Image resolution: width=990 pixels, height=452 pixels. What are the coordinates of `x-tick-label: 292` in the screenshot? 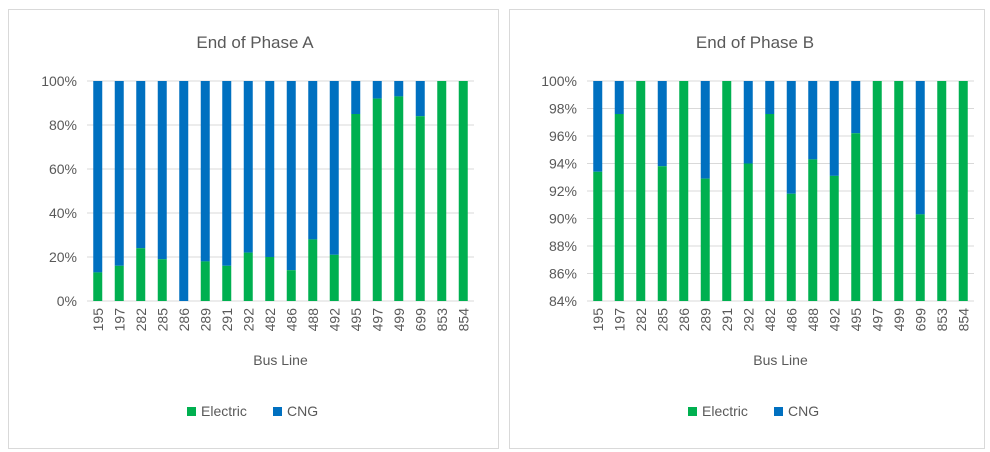 It's located at (248, 320).